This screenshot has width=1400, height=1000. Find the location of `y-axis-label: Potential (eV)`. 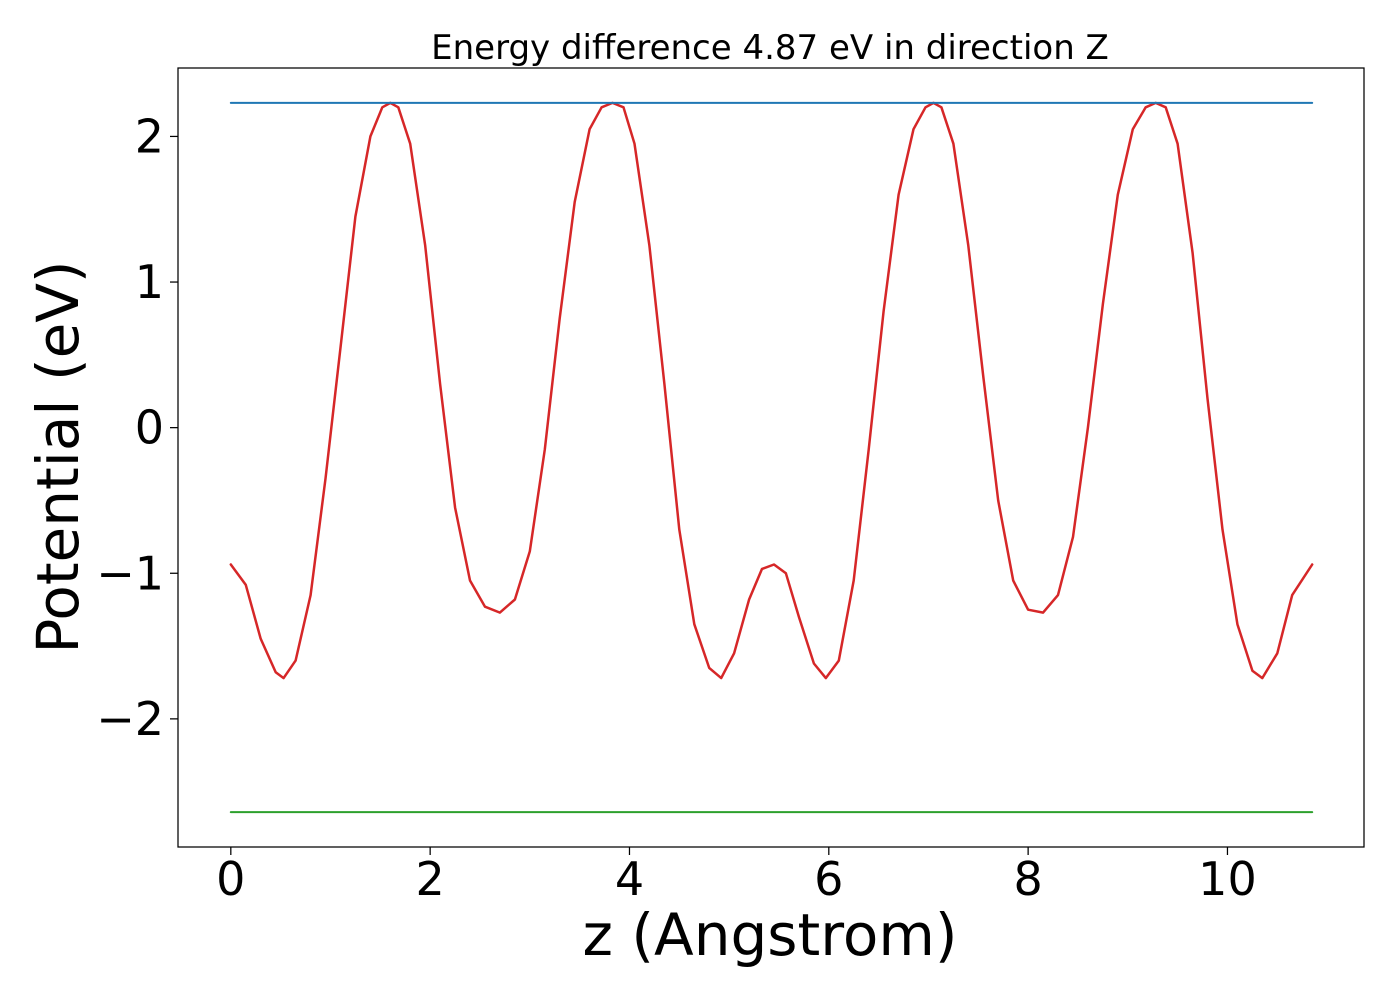

y-axis-label: Potential (eV) is located at coordinates (58, 456).